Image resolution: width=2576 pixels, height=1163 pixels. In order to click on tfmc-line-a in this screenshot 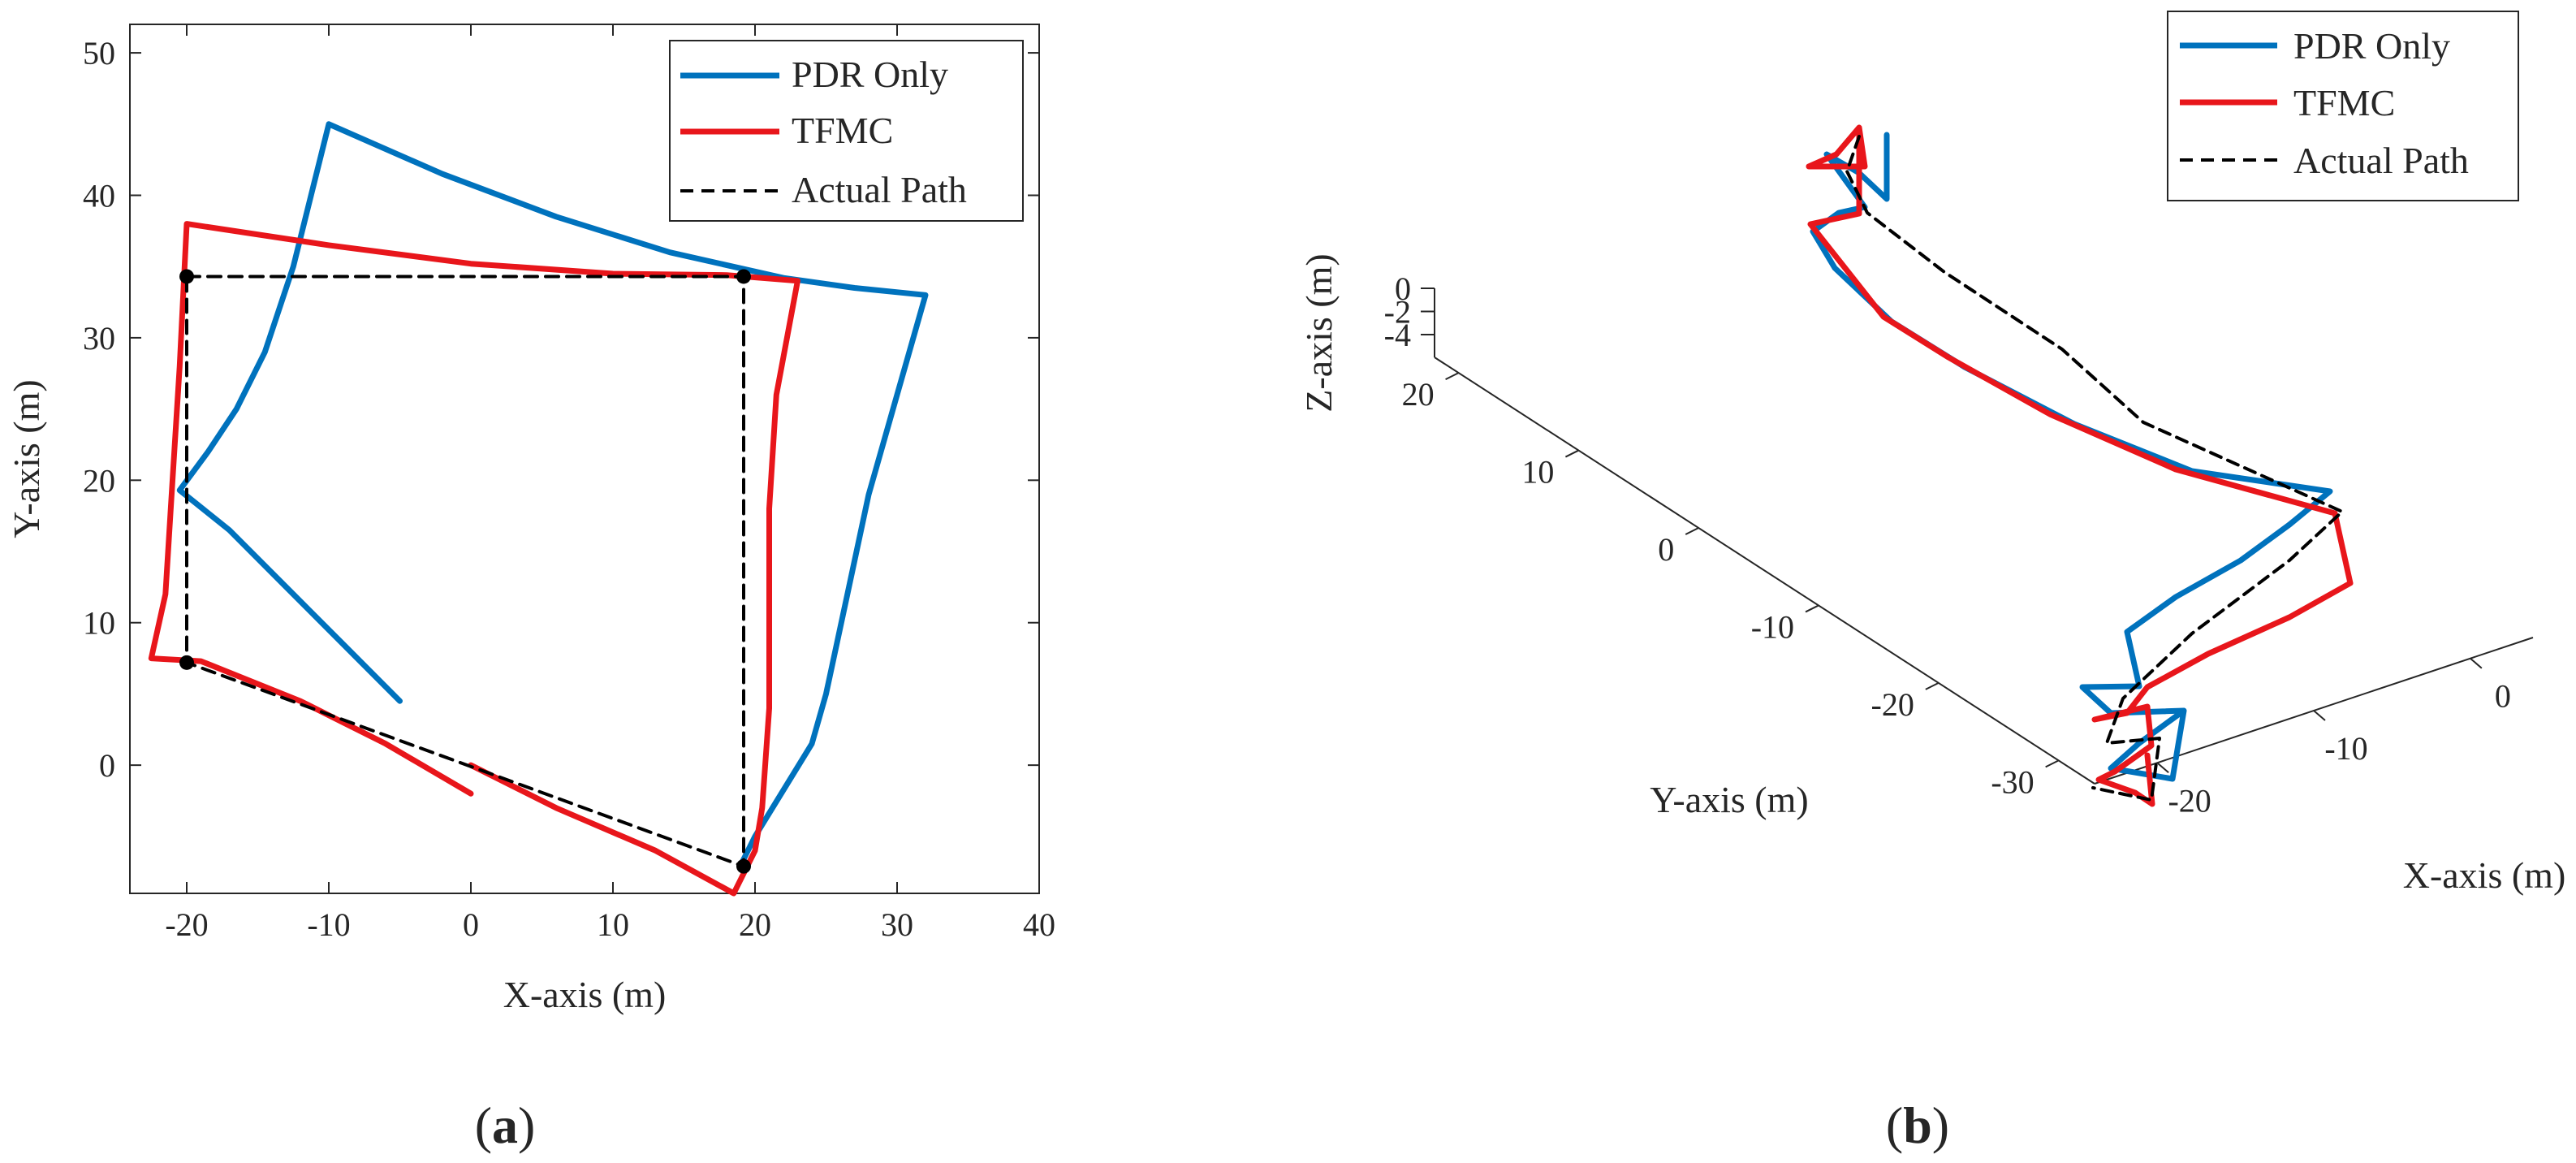, I will do `click(474, 559)`.